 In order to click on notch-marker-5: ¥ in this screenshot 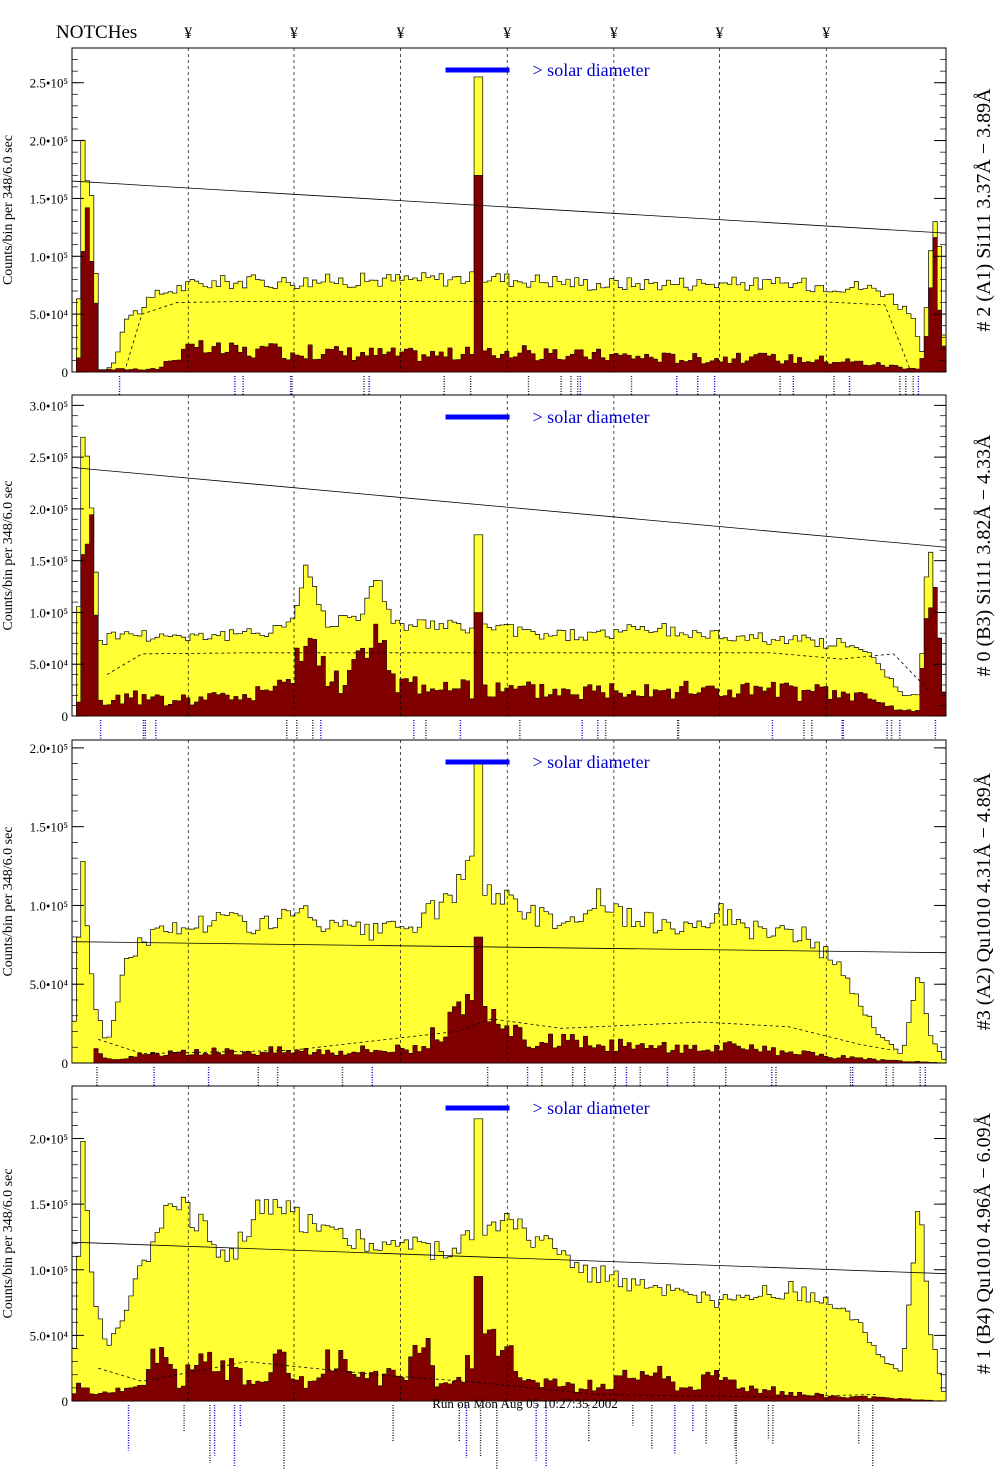, I will do `click(614, 33)`.